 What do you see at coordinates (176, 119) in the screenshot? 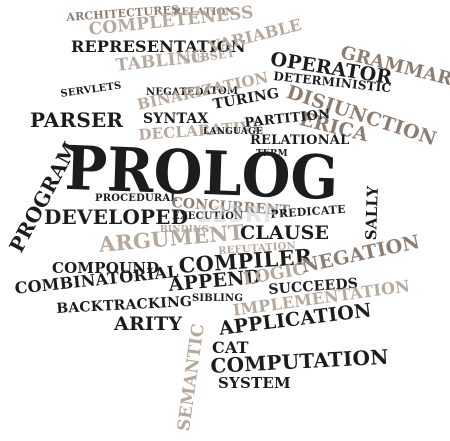
I see `word-syntax: SYNTAX` at bounding box center [176, 119].